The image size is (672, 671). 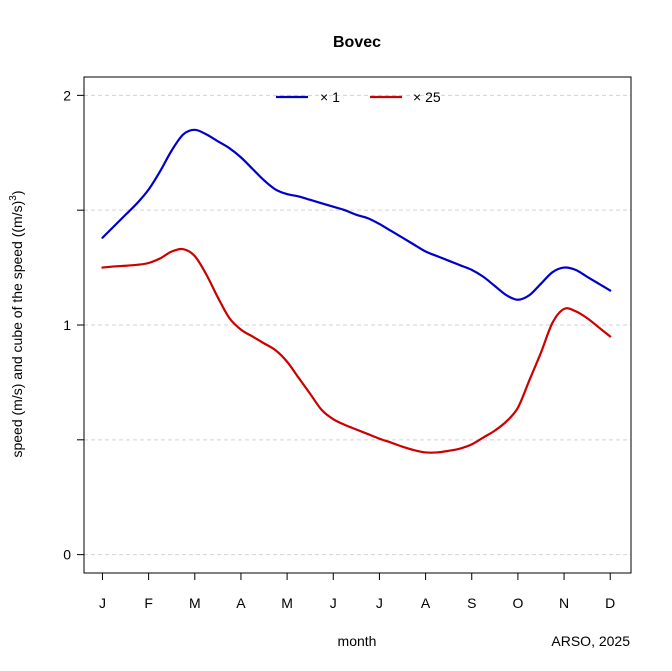 What do you see at coordinates (148, 603) in the screenshot?
I see `x-tick-label: F` at bounding box center [148, 603].